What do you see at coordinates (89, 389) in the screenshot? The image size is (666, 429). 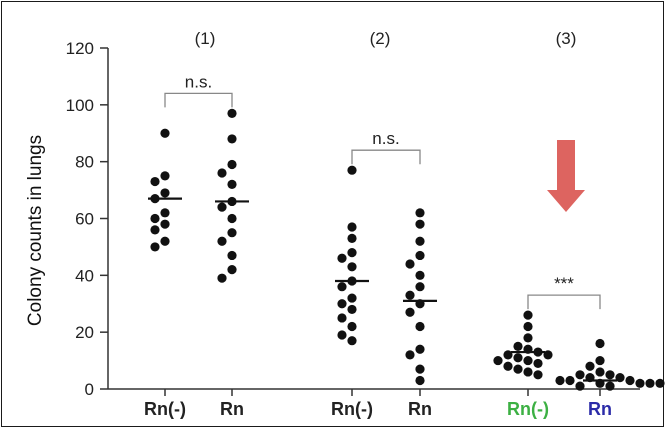 I see `y-tick-label: 0` at bounding box center [89, 389].